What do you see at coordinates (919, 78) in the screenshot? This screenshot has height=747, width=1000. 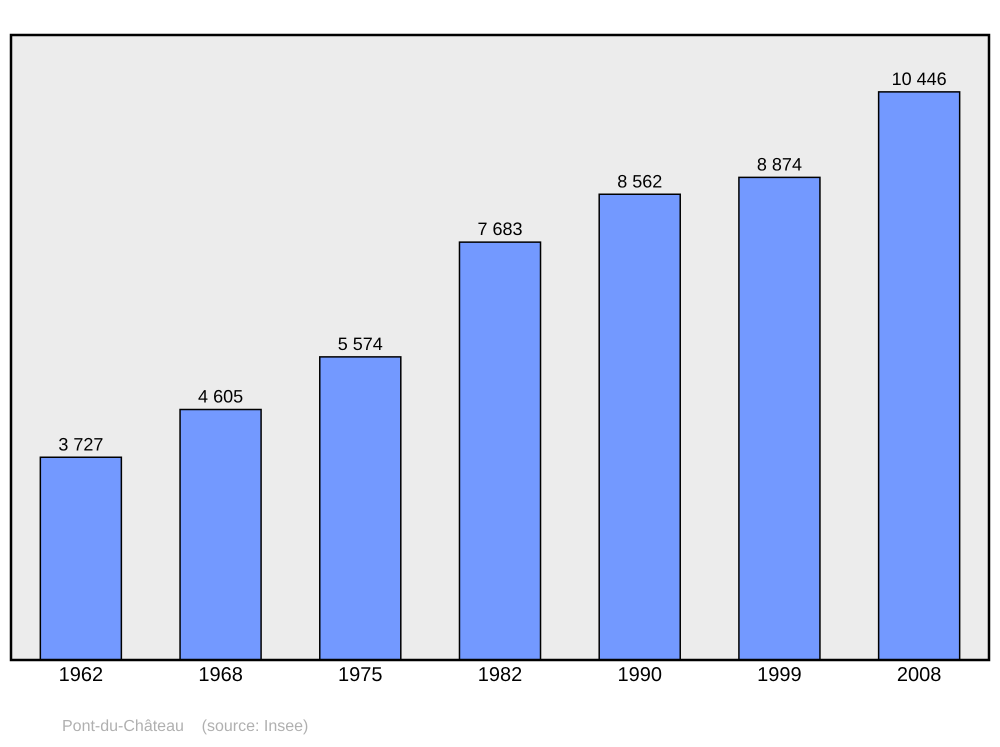 I see `data-label: 10 446` at bounding box center [919, 78].